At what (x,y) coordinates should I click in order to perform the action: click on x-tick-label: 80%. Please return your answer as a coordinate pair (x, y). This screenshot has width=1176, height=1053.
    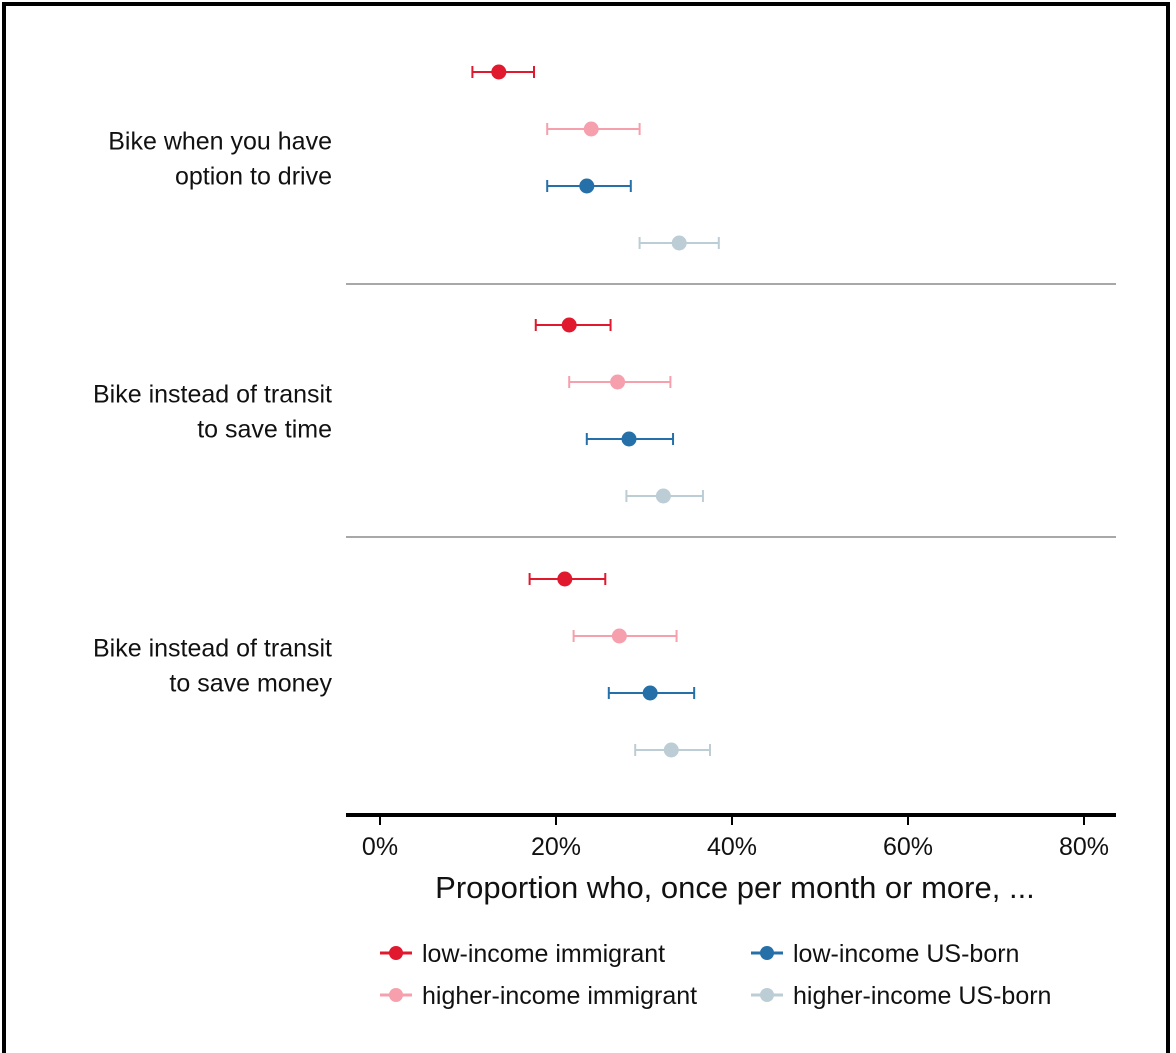
    Looking at the image, I should click on (1084, 847).